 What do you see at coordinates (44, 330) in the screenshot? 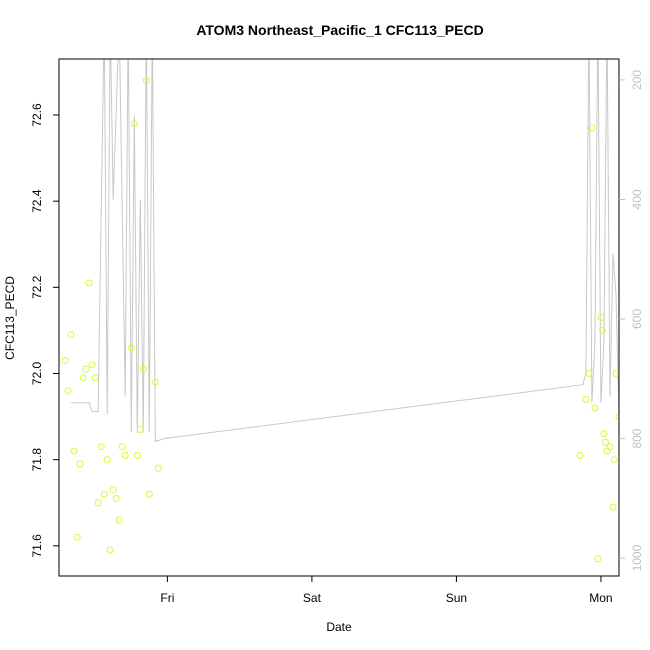
I see `y-axis: 71.6 71.8 72.0 72.2 72.4 72.6` at bounding box center [44, 330].